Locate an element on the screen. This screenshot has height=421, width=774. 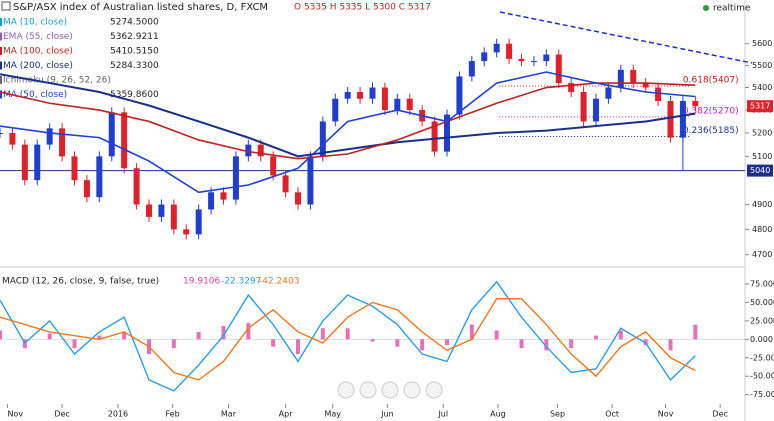
legend-name: MA (10, close) is located at coordinates (35, 23).